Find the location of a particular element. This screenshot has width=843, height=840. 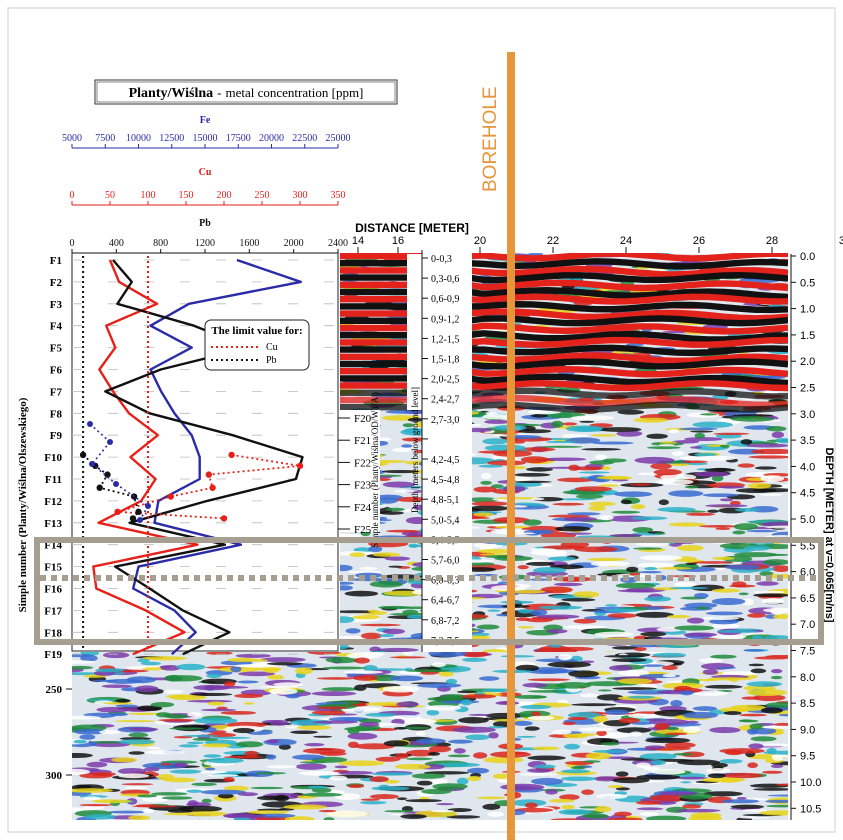

series-line-pb is located at coordinates (204, 457).